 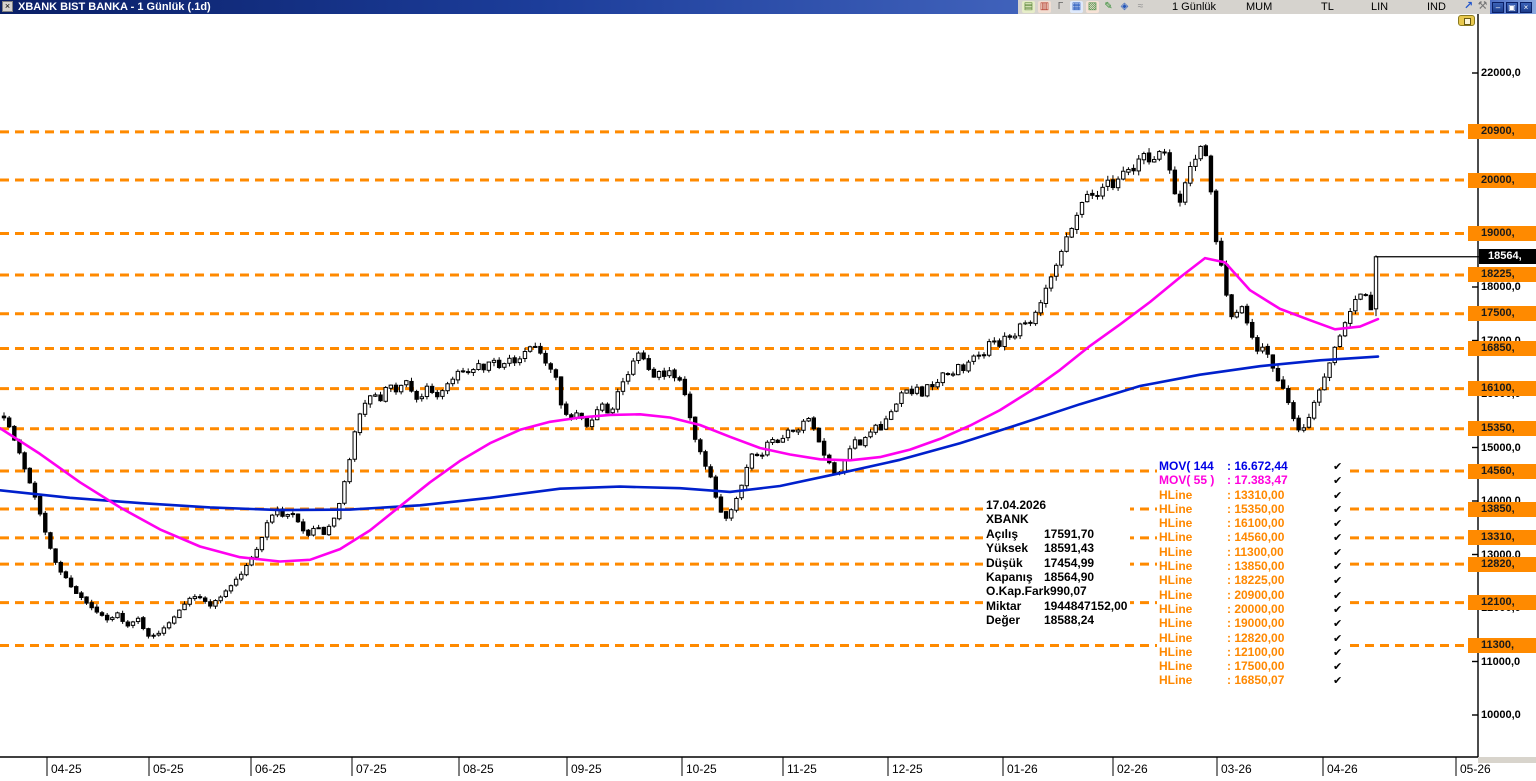 What do you see at coordinates (1069, 620) in the screenshot?
I see `info-value: 18588,24` at bounding box center [1069, 620].